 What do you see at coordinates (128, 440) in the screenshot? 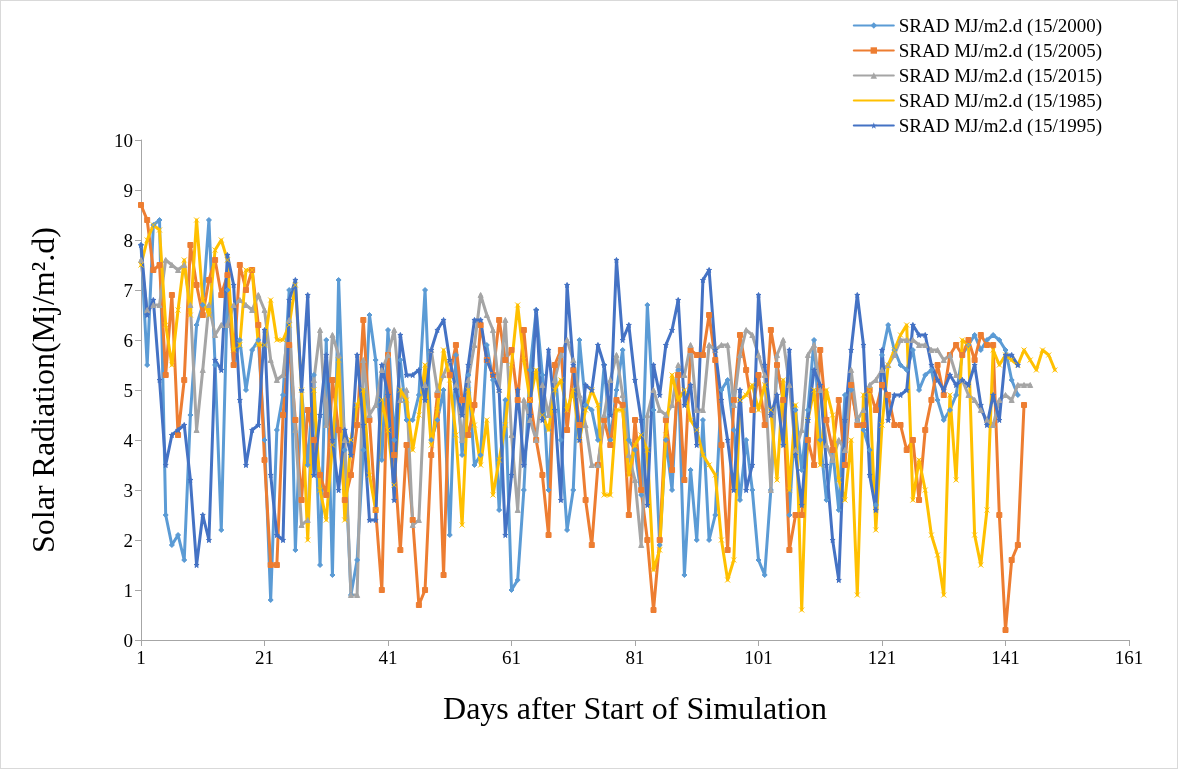
I see `y-tick-label: 4` at bounding box center [128, 440].